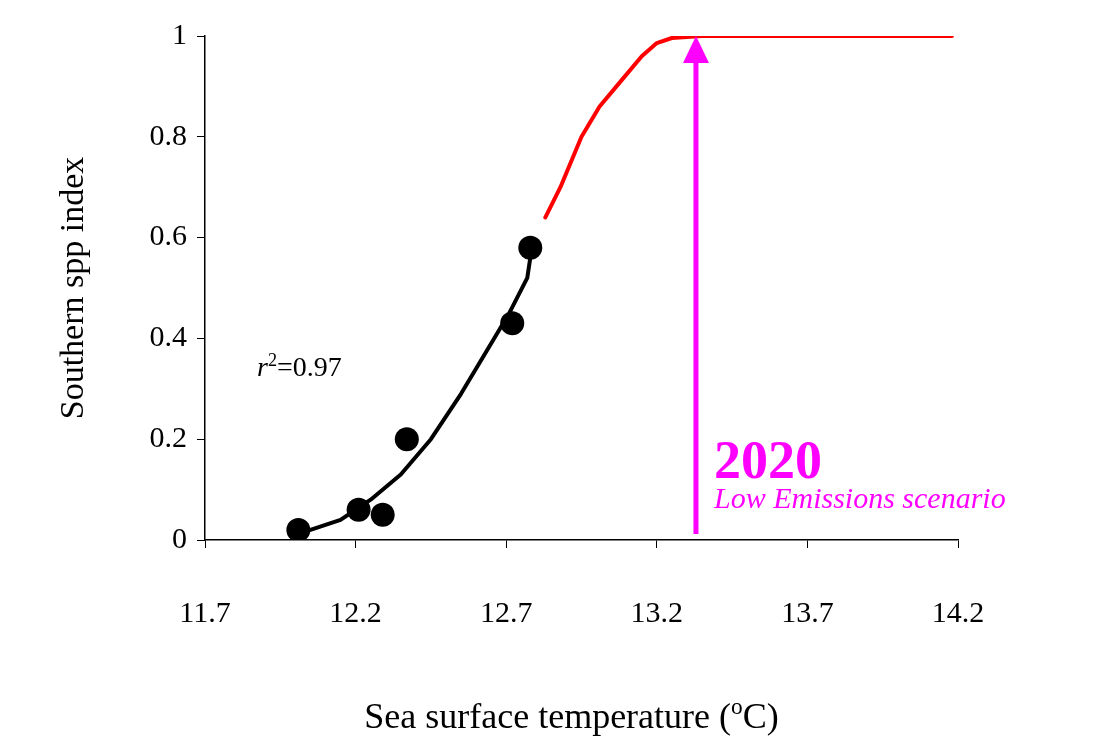 This screenshot has height=747, width=1098. Describe the element at coordinates (958, 611) in the screenshot. I see `x-tick-label: 14.2` at that location.